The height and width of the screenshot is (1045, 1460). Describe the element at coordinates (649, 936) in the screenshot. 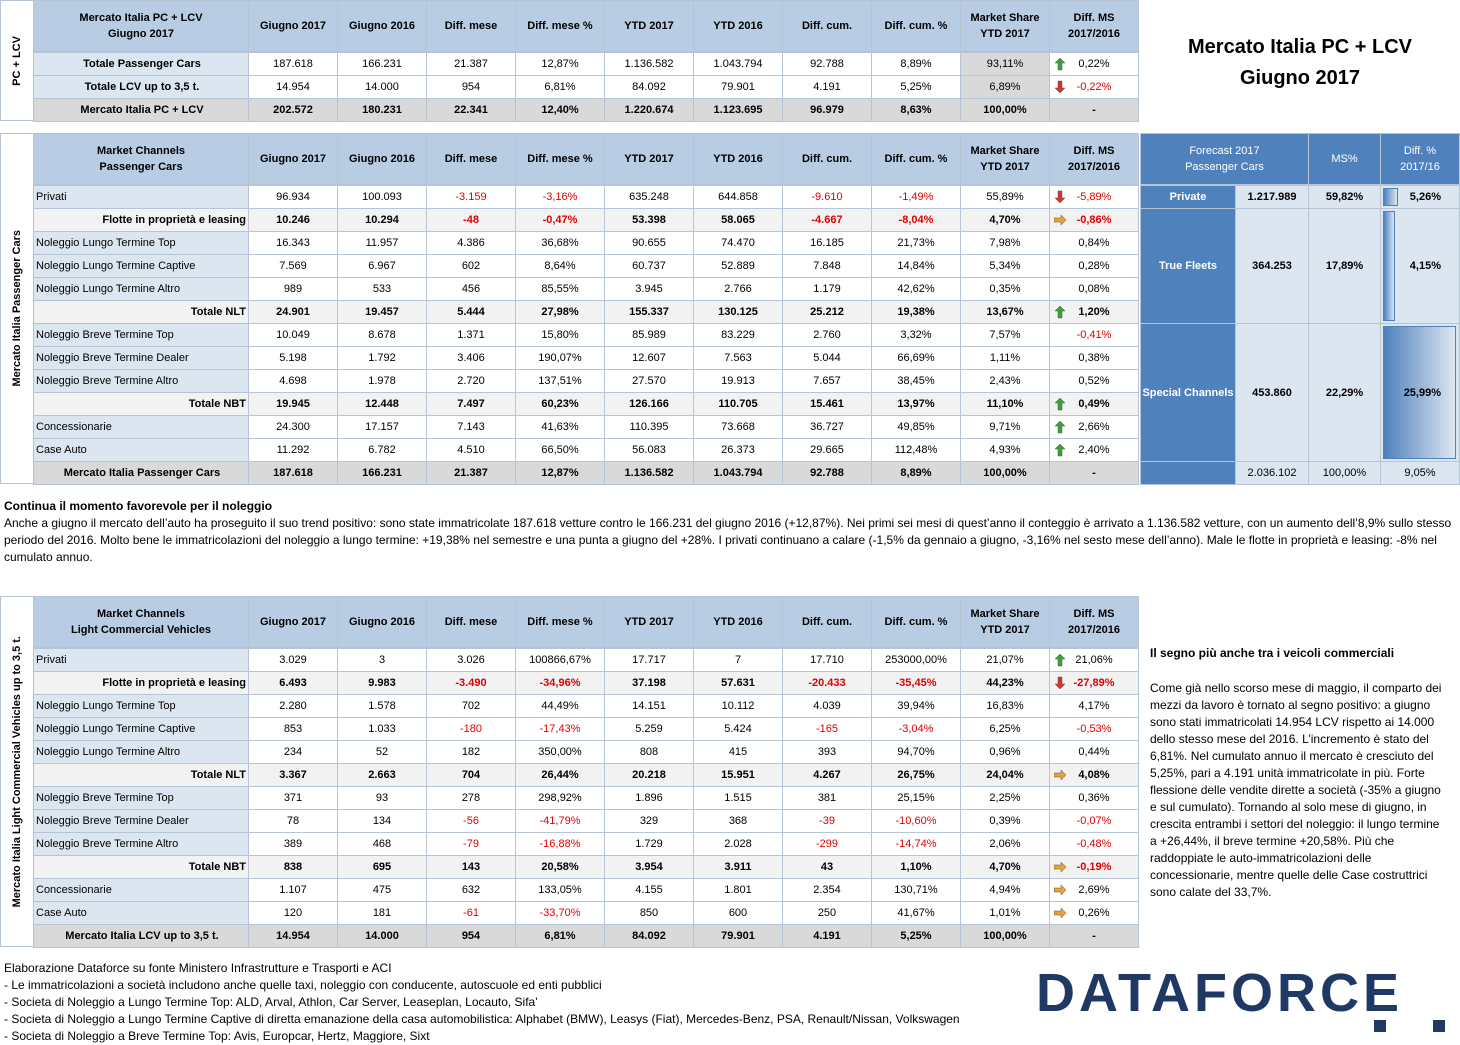

I see `value-cell: 84.092` at that location.